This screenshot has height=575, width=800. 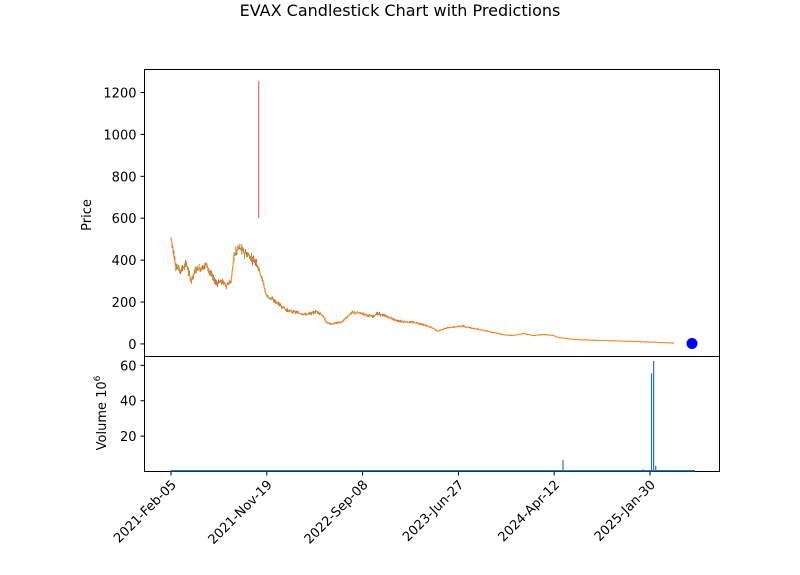 I want to click on volume-y-tick-label: 60, so click(x=128, y=366).